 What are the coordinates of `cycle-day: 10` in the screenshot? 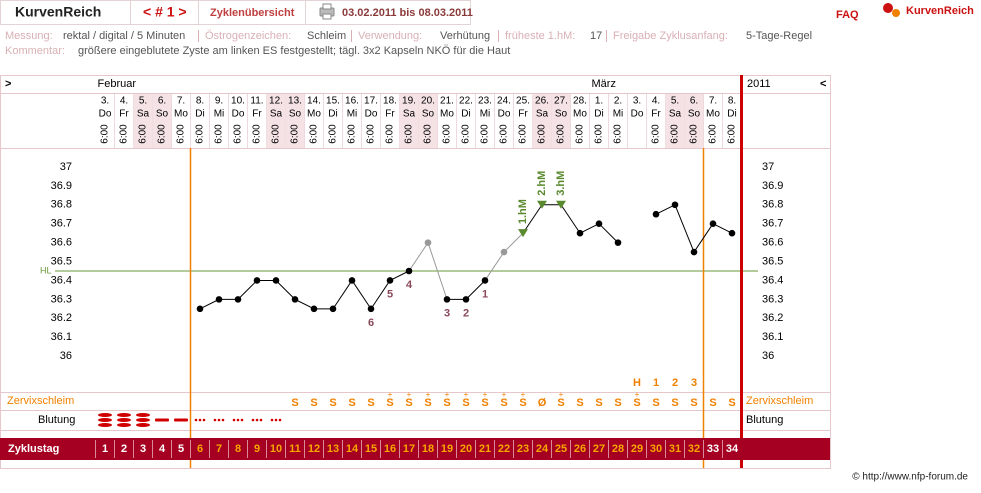 It's located at (276, 449).